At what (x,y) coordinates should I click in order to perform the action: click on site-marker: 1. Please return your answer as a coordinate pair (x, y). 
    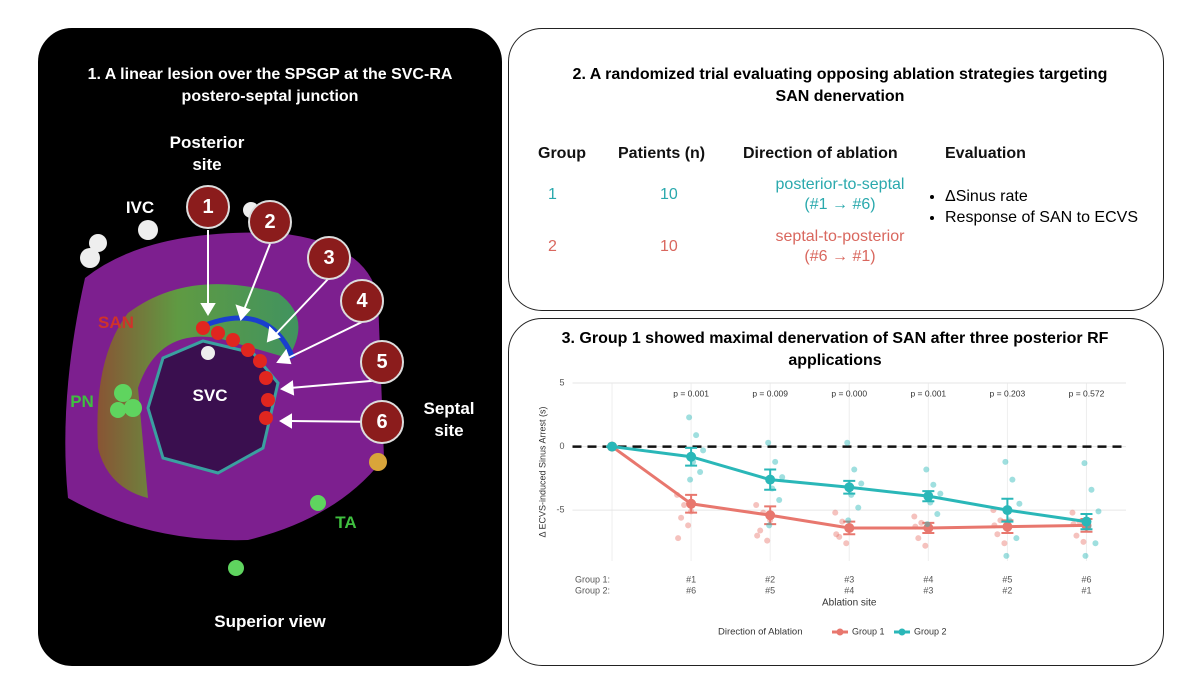
    Looking at the image, I should click on (208, 207).